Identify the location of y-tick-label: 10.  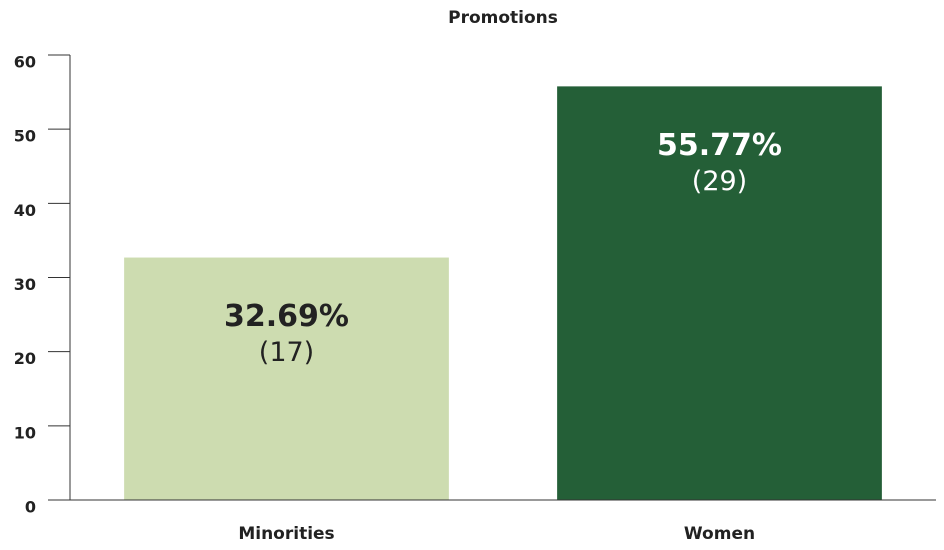
(25, 432).